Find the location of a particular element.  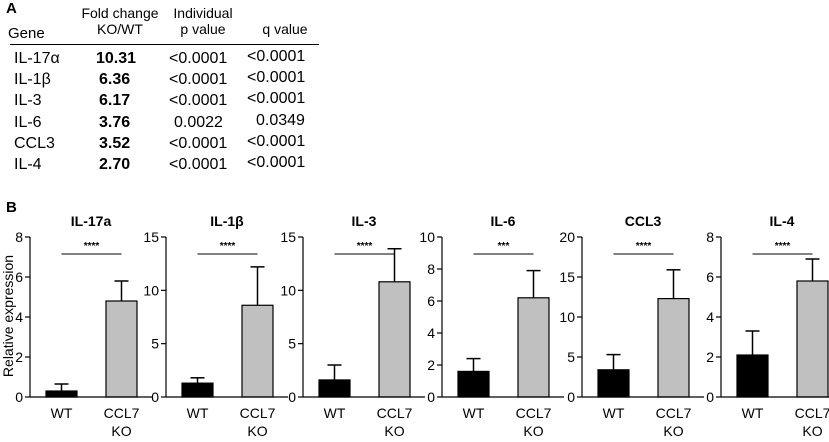

header-gene: Gene is located at coordinates (26, 33).